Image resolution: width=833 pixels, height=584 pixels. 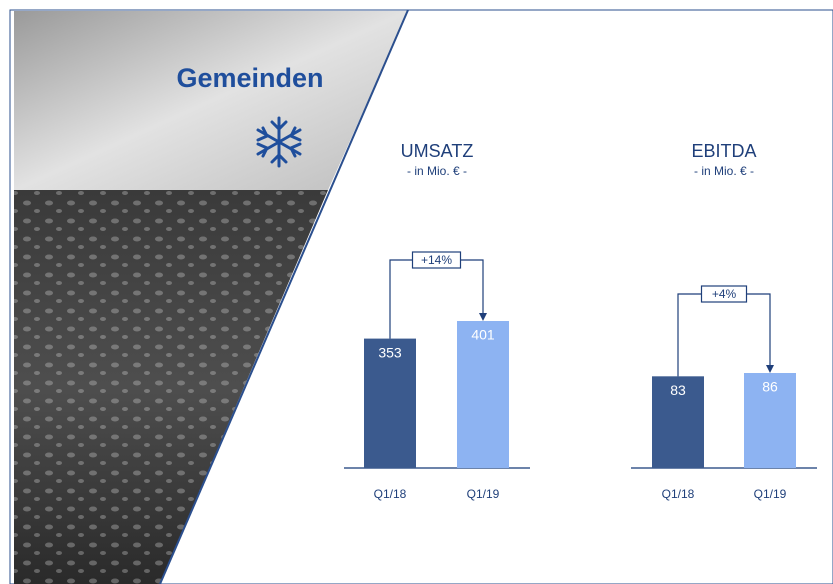 What do you see at coordinates (279, 142) in the screenshot?
I see `snowflake-icon` at bounding box center [279, 142].